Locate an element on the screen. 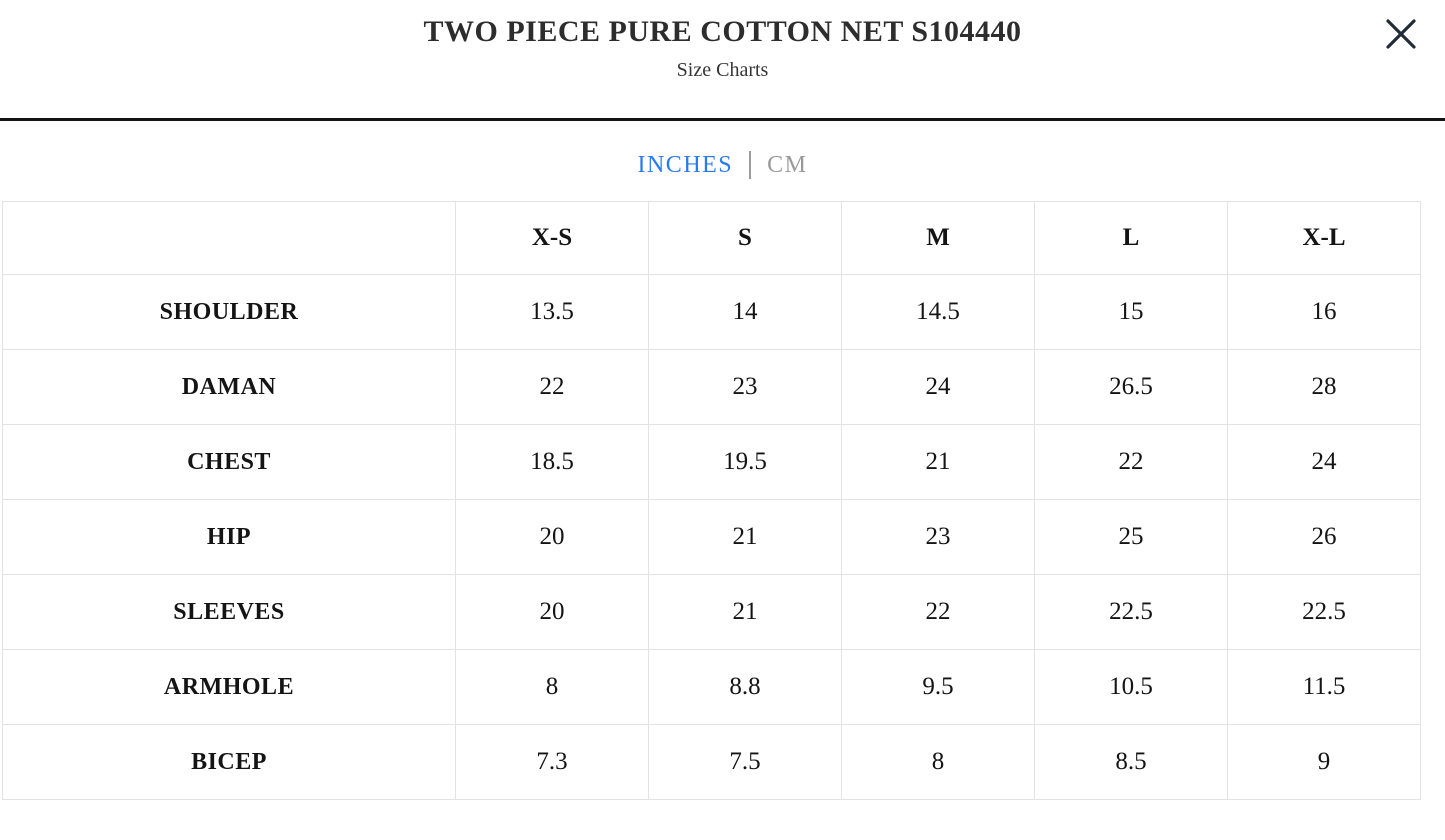 The height and width of the screenshot is (840, 1445). size-column-header: M is located at coordinates (938, 238).